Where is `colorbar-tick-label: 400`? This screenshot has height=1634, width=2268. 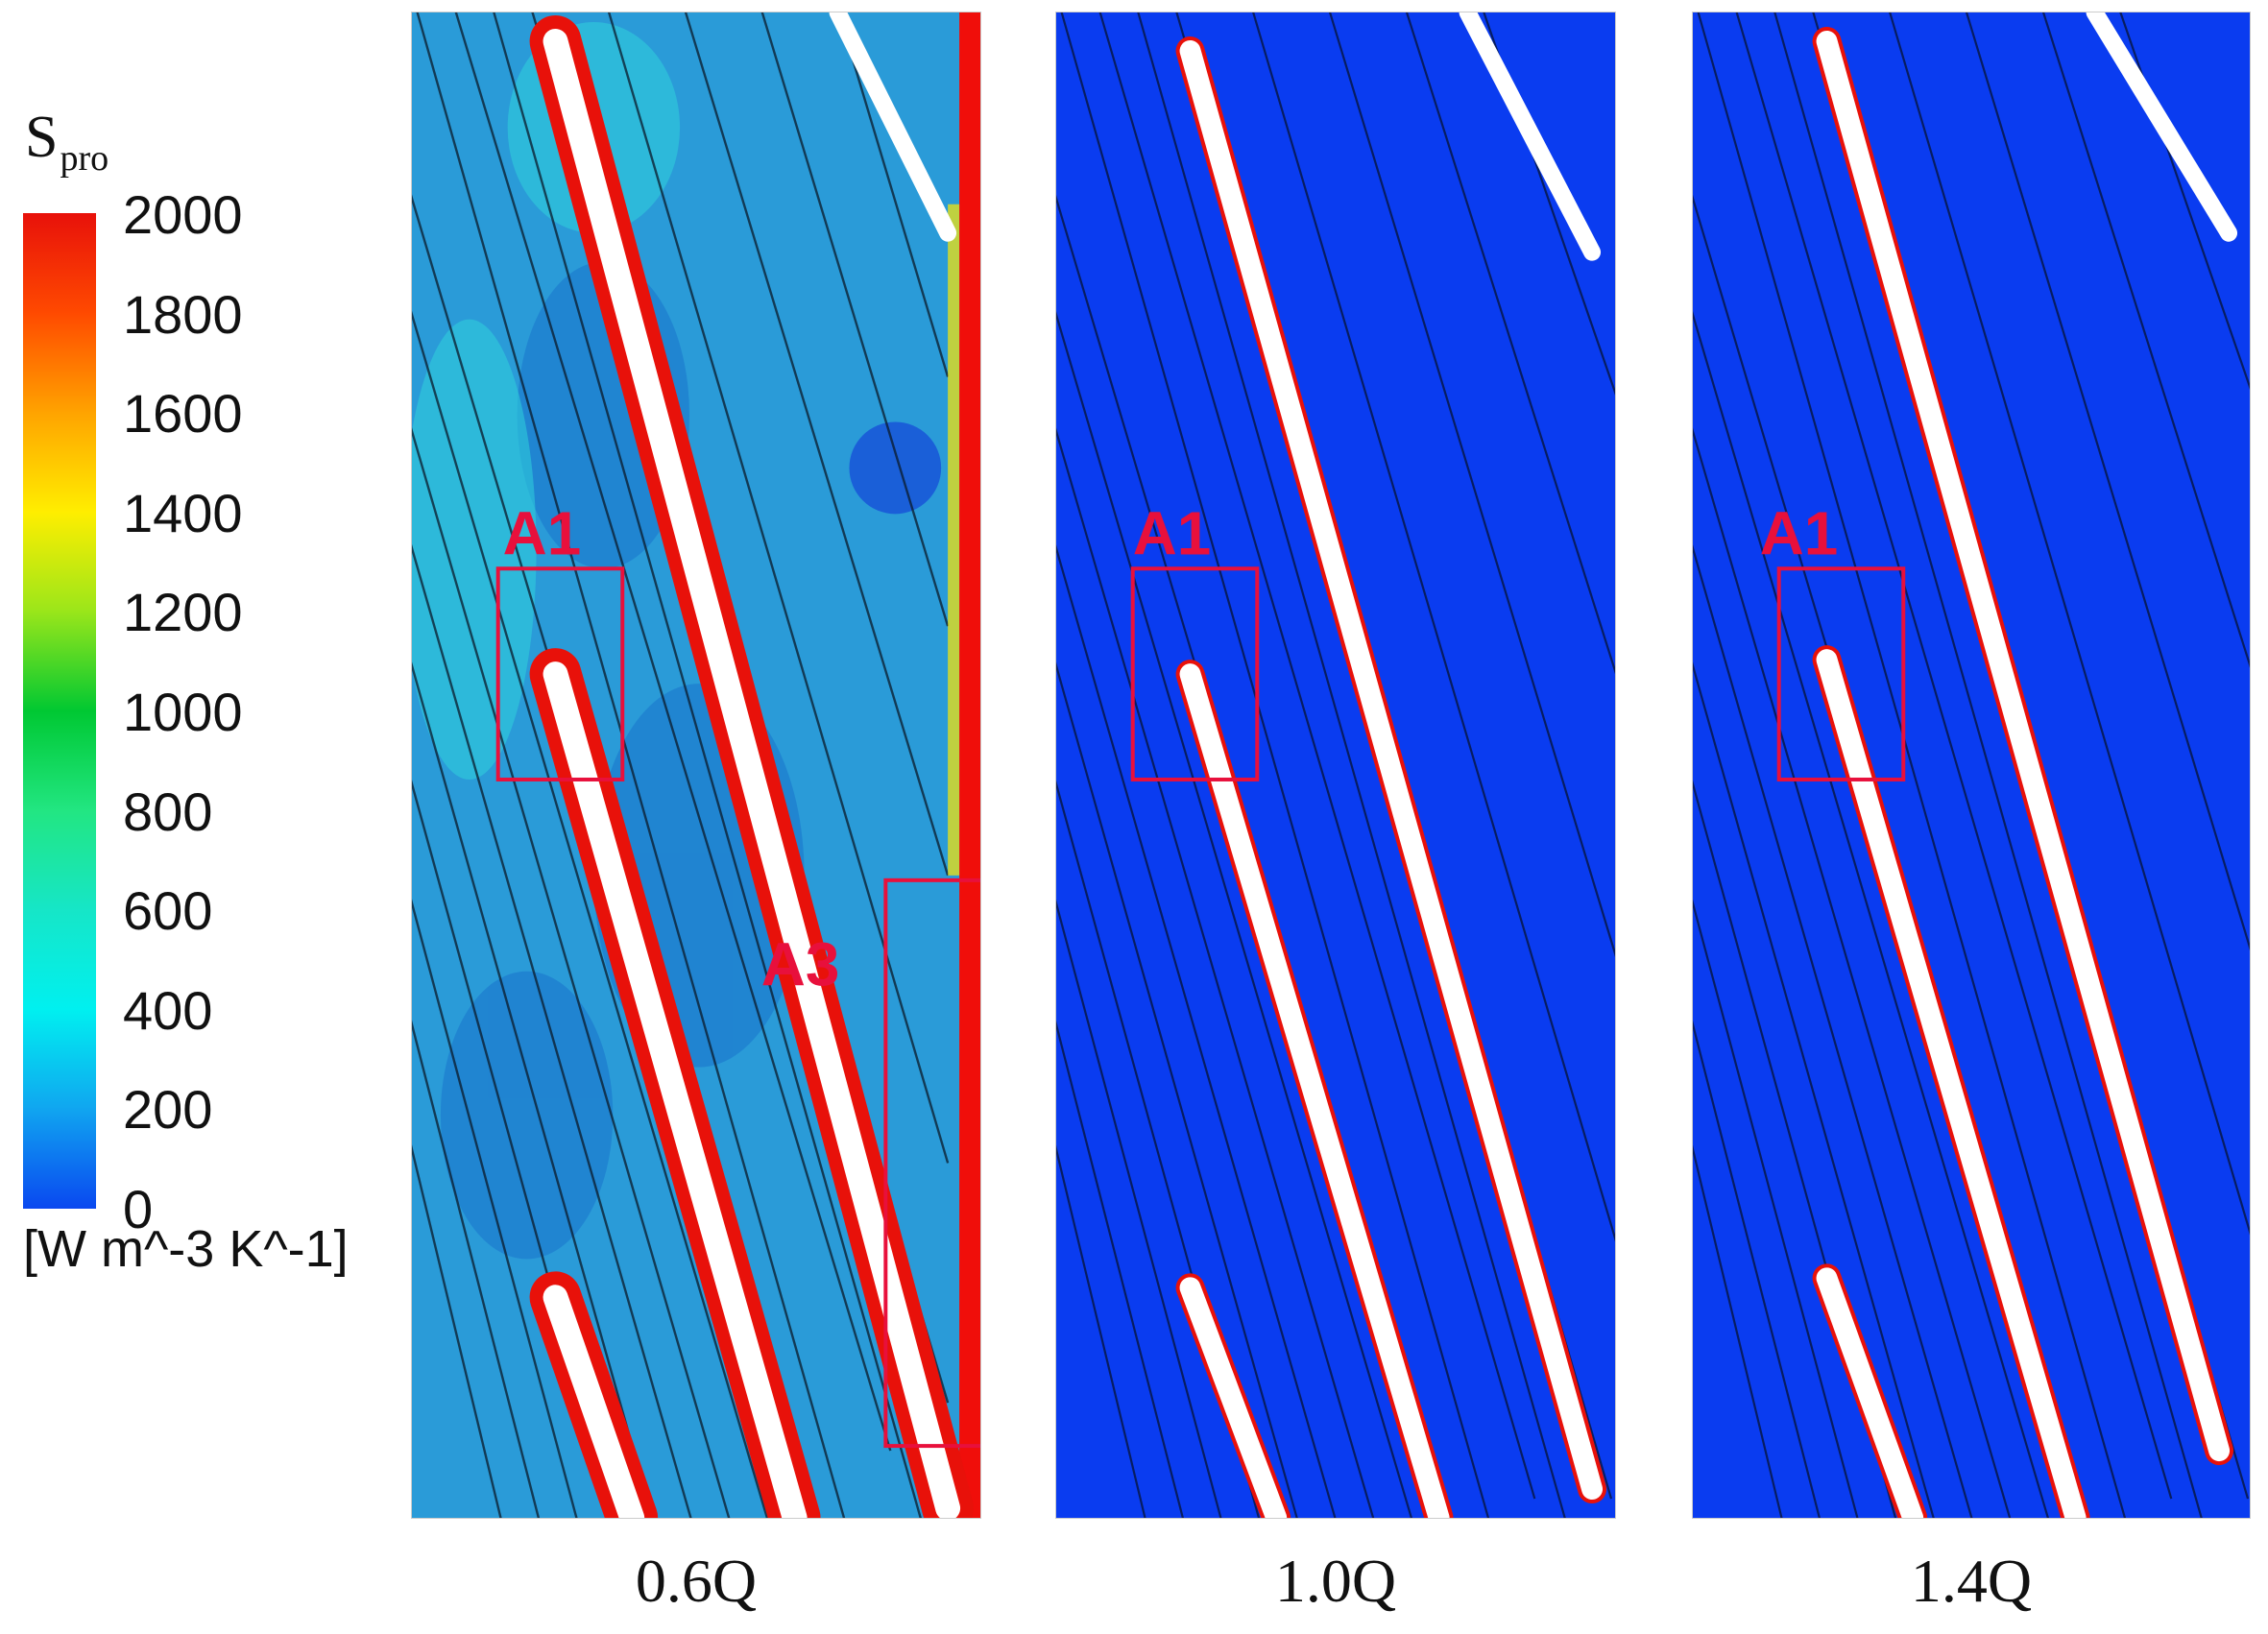
colorbar-tick-label: 400 is located at coordinates (168, 1010).